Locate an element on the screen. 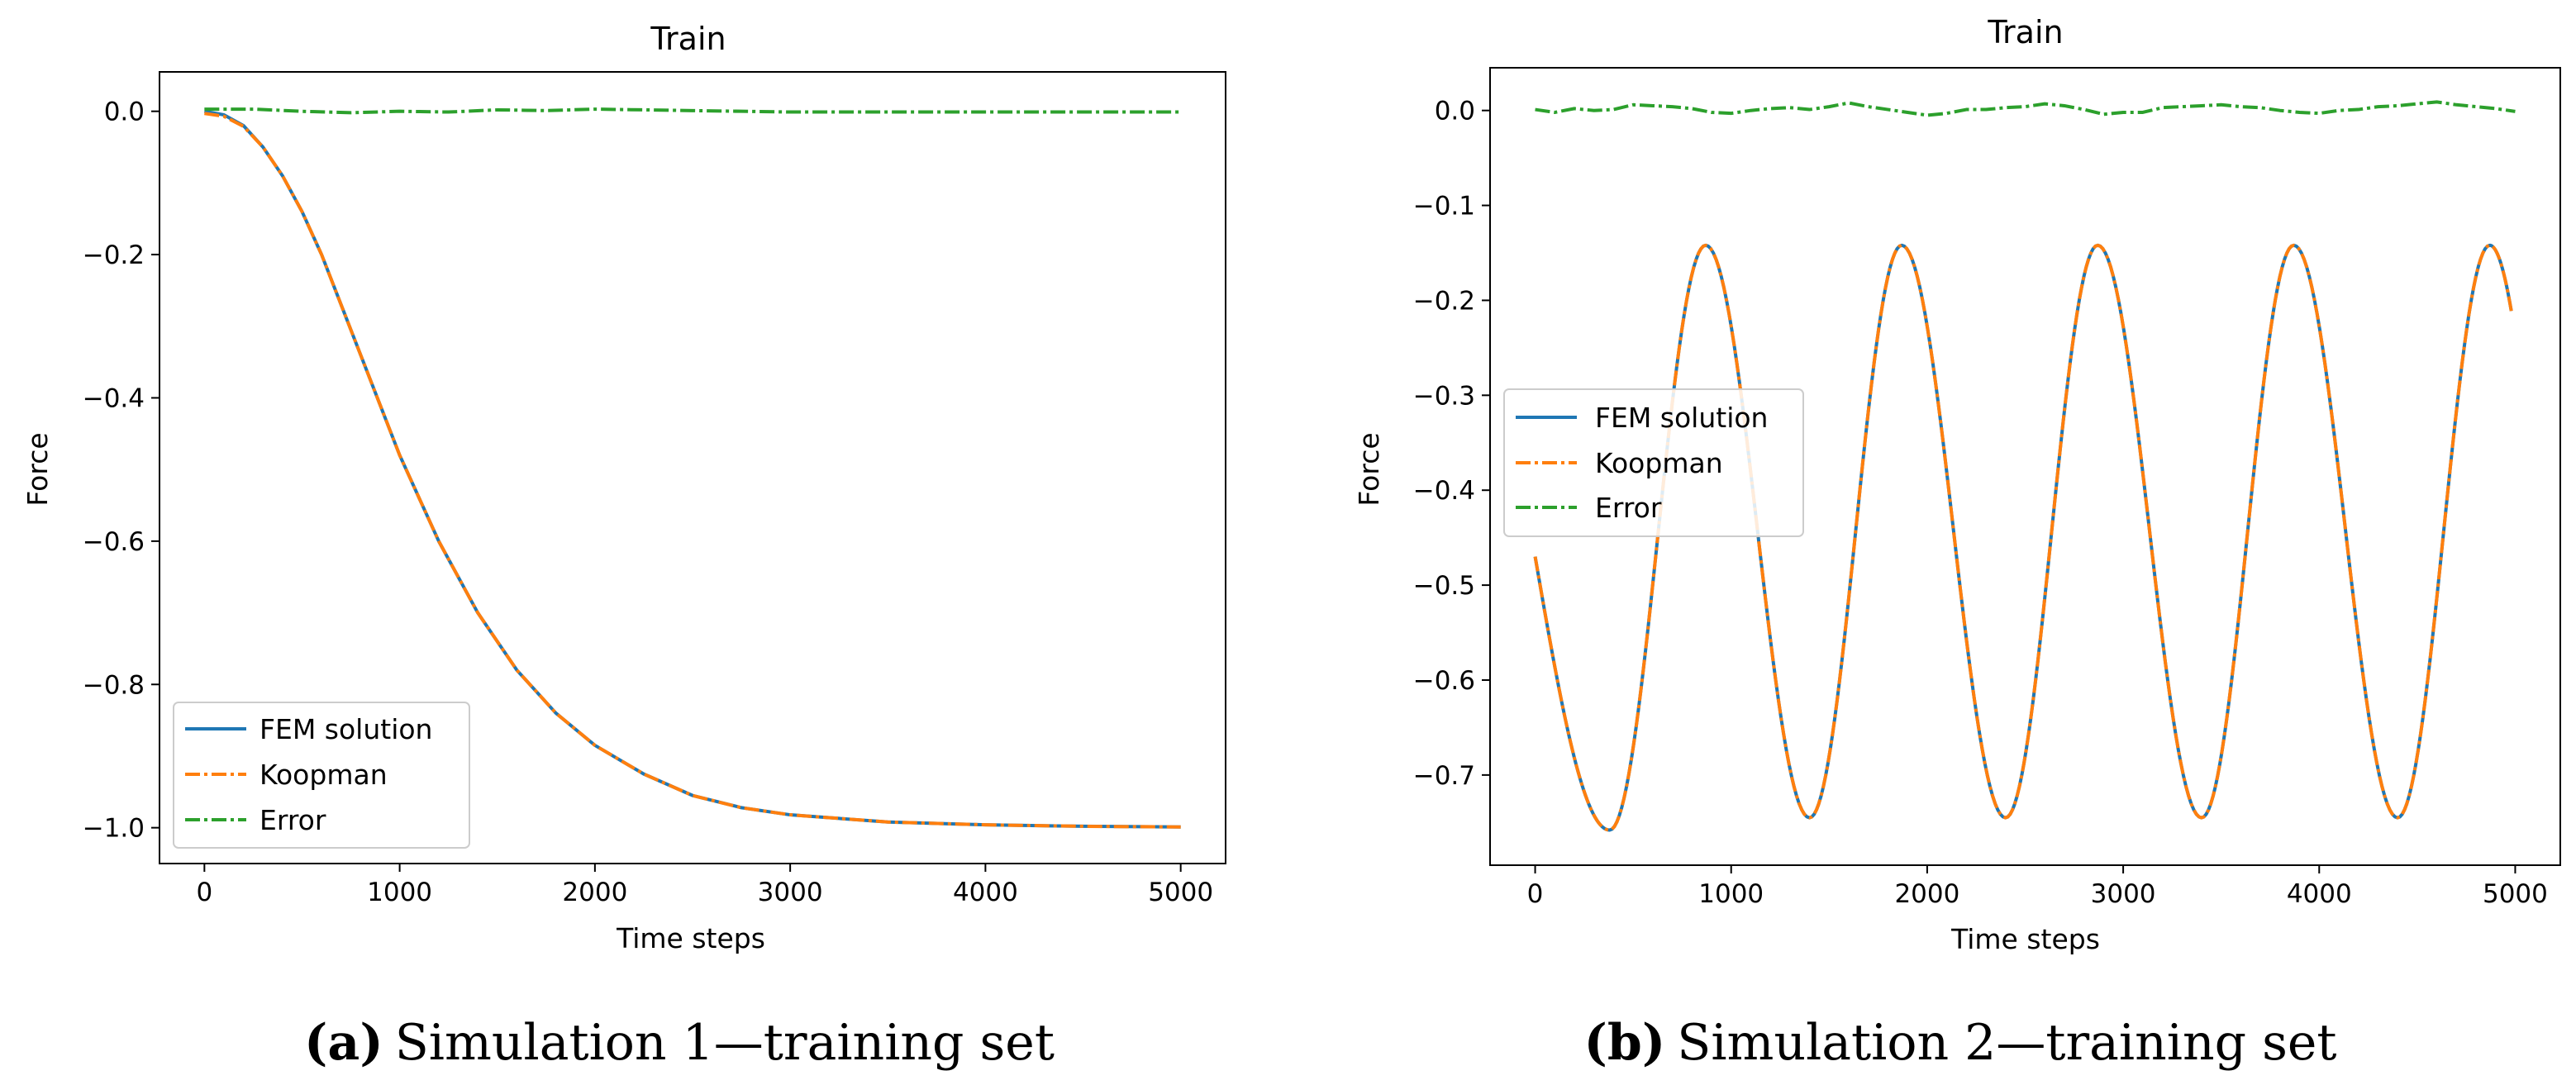 This screenshot has height=1085, width=2576. x-tick-label-b: 1000 is located at coordinates (1731, 894).